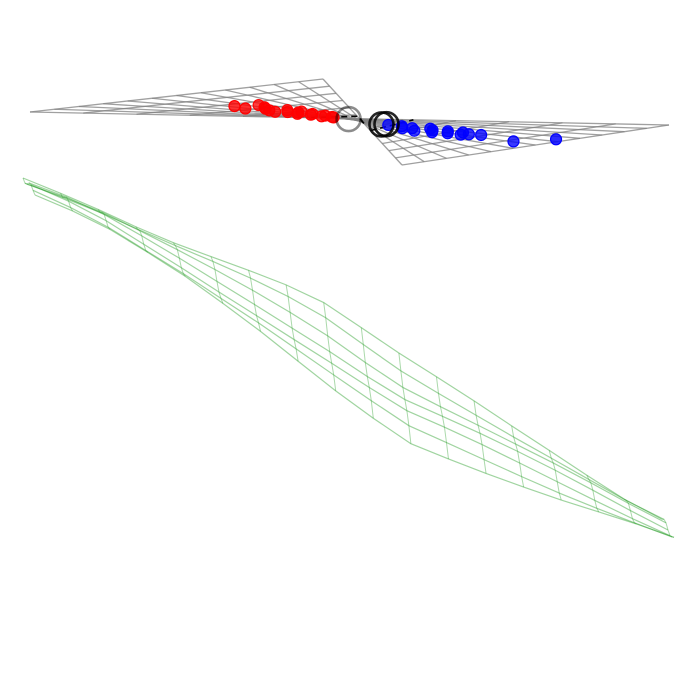  I want to click on feature-plane-grid, so click(349, 122).